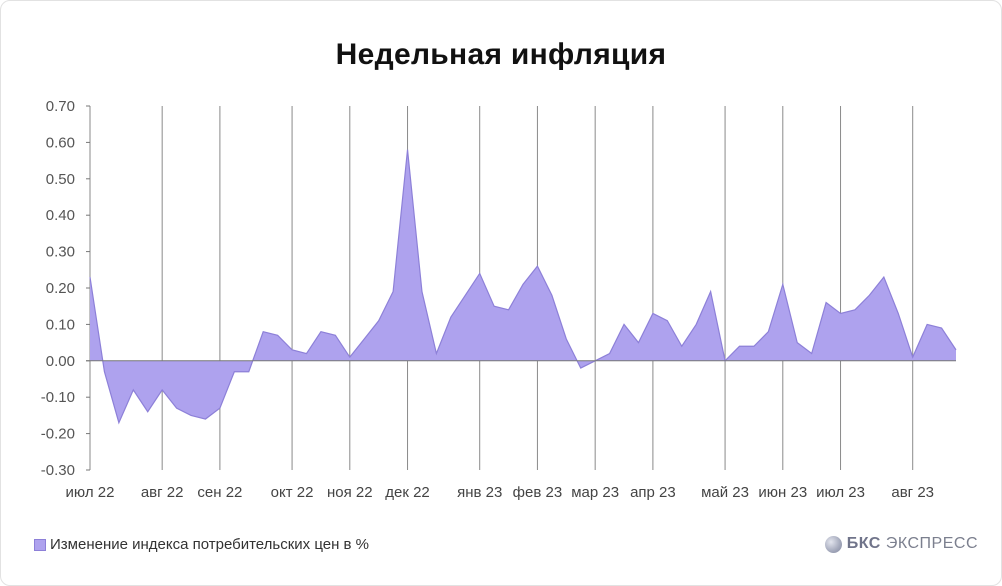 Image resolution: width=1002 pixels, height=586 pixels. What do you see at coordinates (60, 106) in the screenshot?
I see `y-tick-label: 0.70` at bounding box center [60, 106].